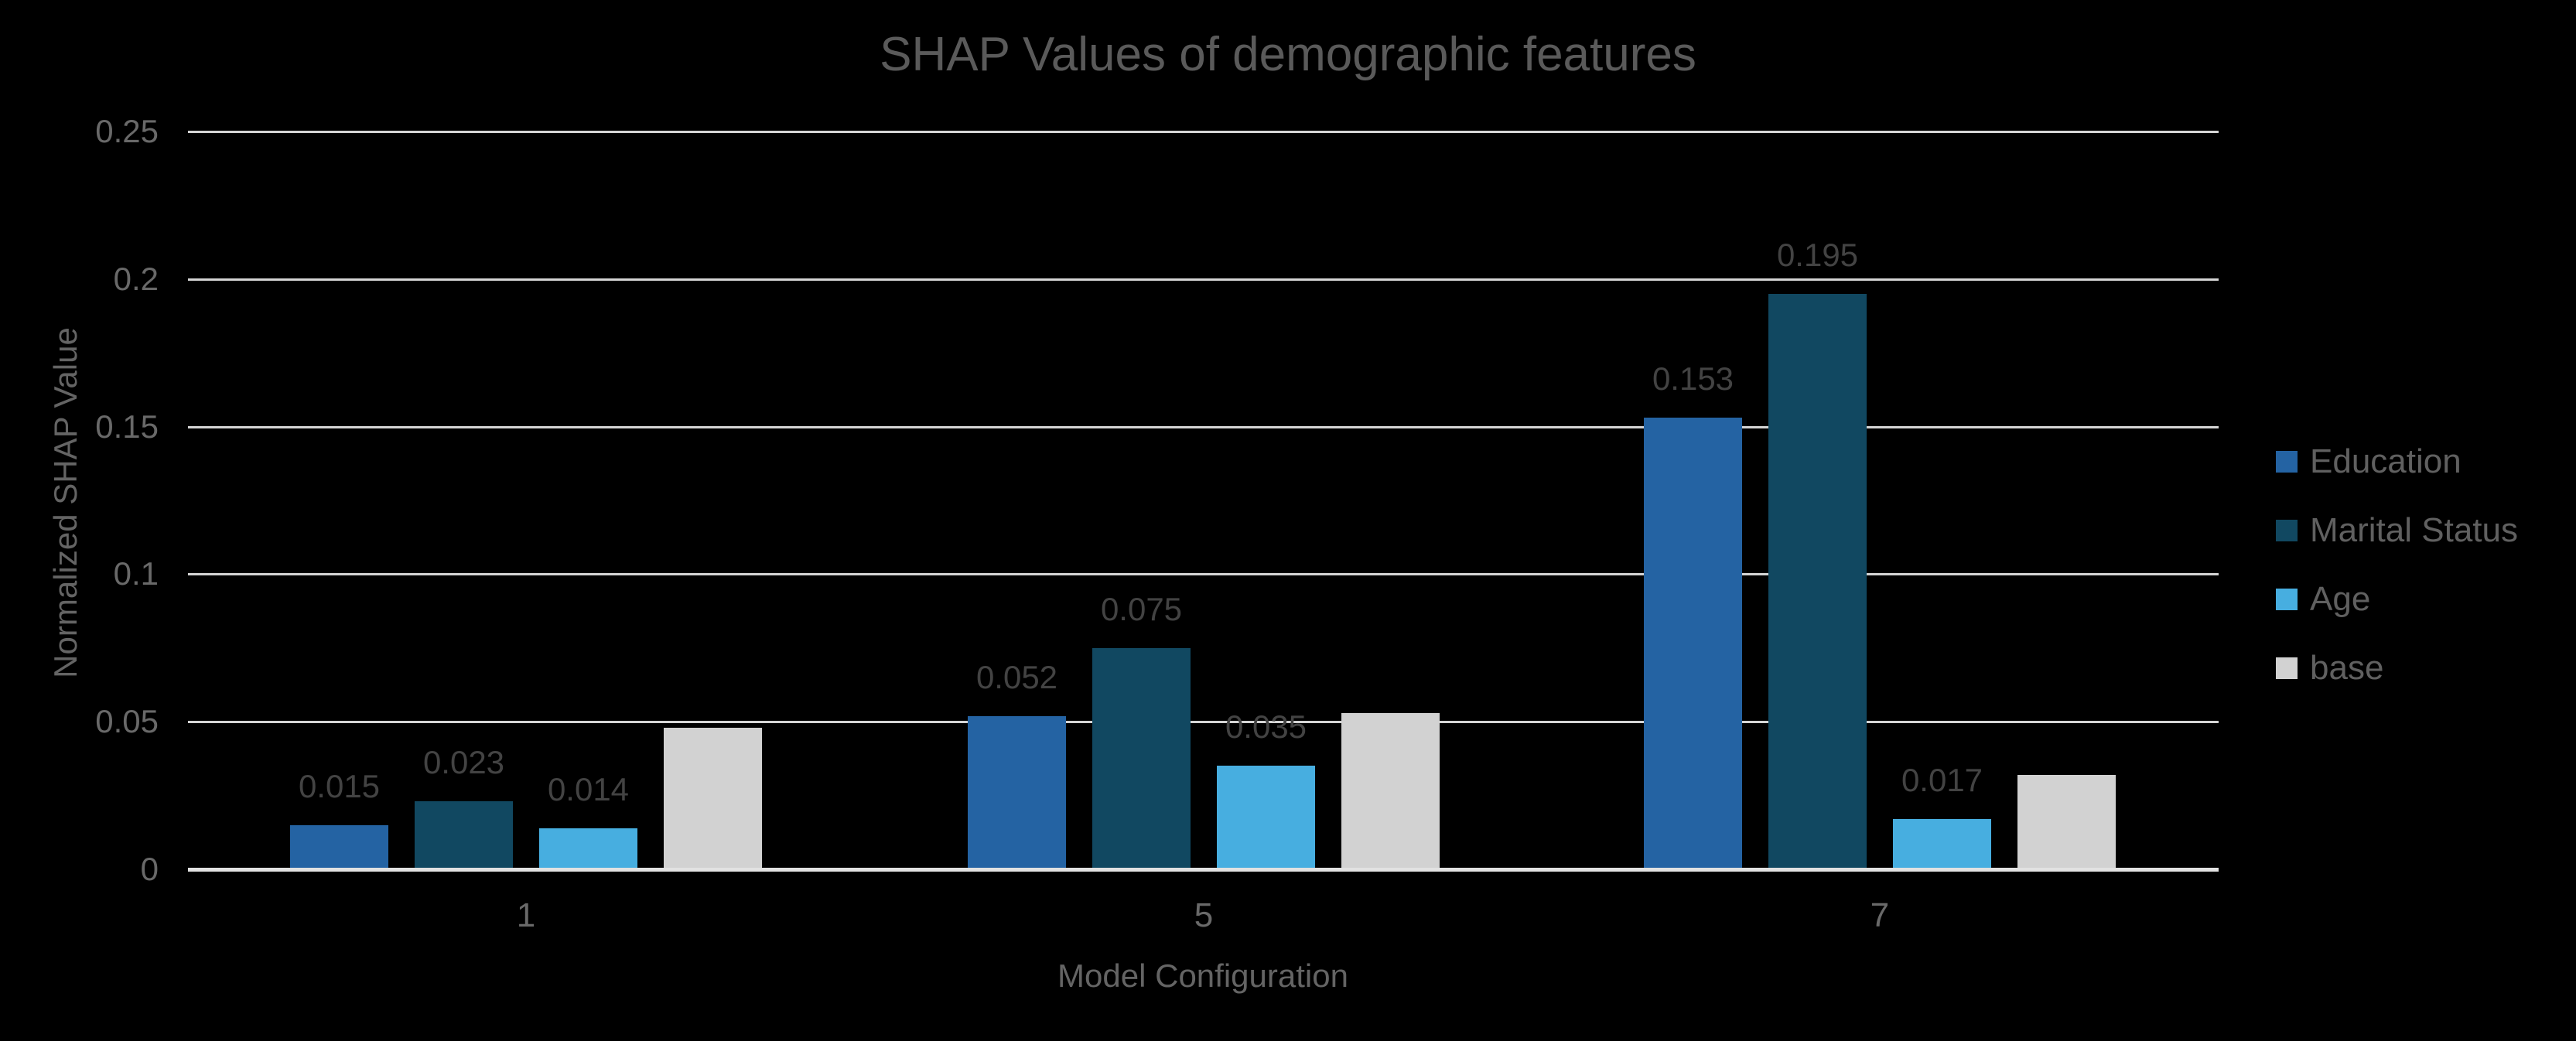 This screenshot has height=1041, width=2576. What do you see at coordinates (1266, 727) in the screenshot?
I see `bar-value-label: 0.035` at bounding box center [1266, 727].